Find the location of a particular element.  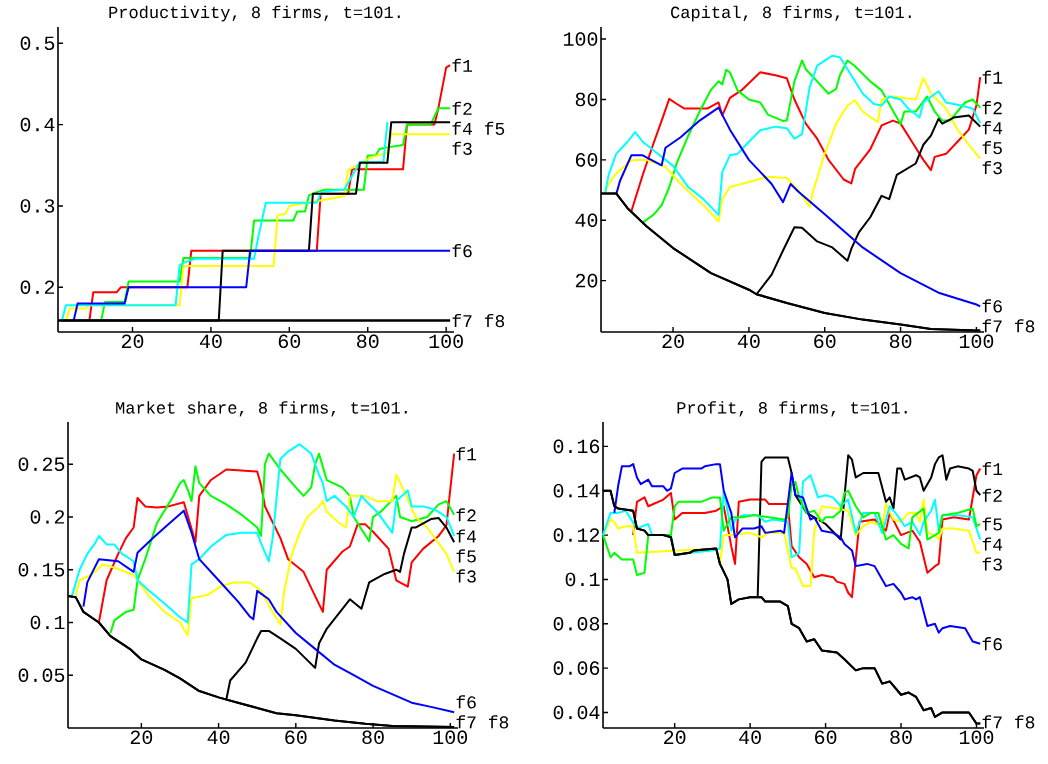

y-tick-label: 0.04 is located at coordinates (576, 712).